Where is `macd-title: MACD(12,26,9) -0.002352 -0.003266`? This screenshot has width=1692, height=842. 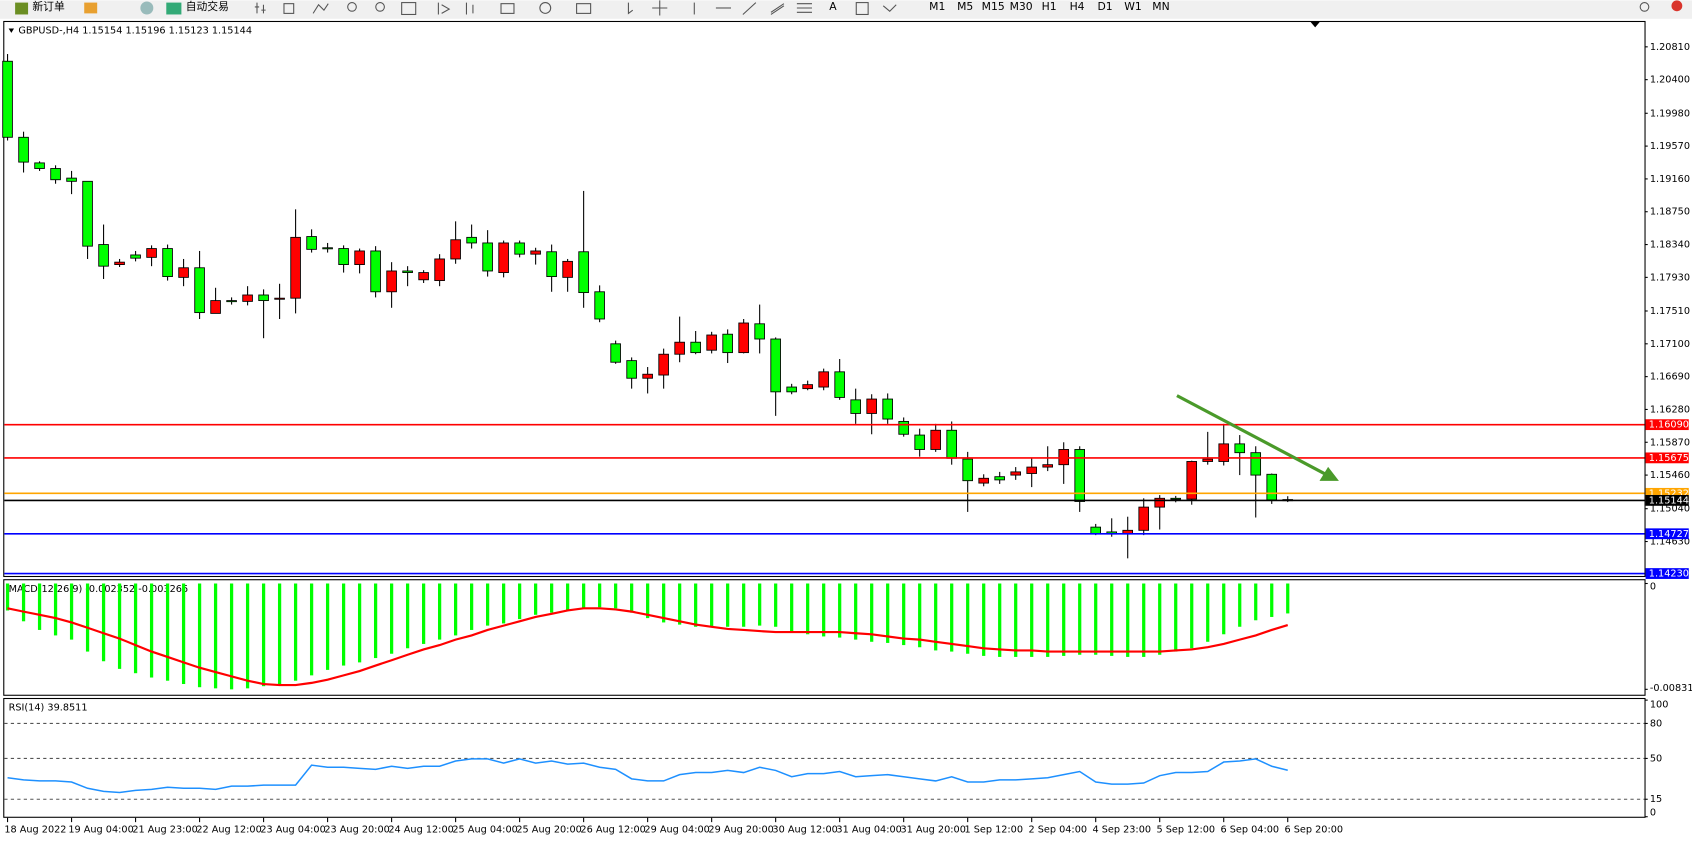
macd-title: MACD(12,26,9) -0.002352 -0.003266 is located at coordinates (98, 589).